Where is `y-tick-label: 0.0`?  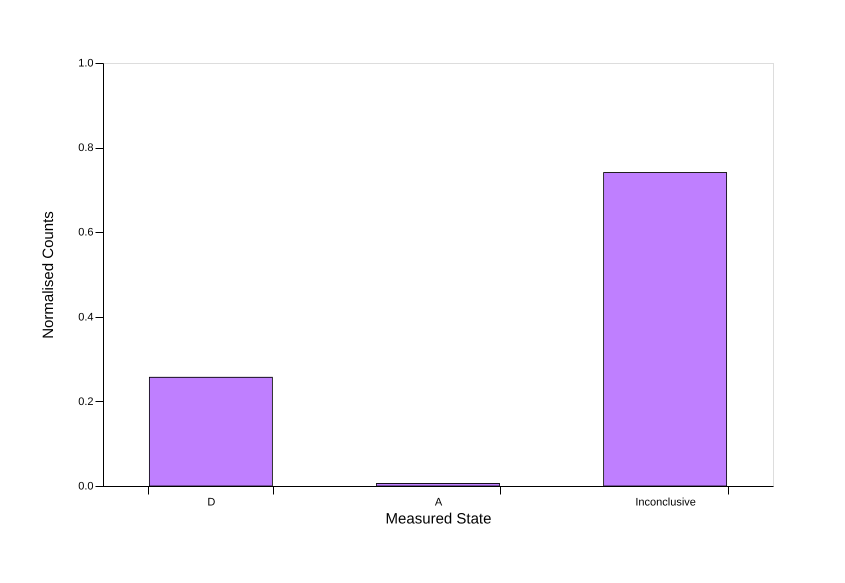
y-tick-label: 0.0 is located at coordinates (86, 486).